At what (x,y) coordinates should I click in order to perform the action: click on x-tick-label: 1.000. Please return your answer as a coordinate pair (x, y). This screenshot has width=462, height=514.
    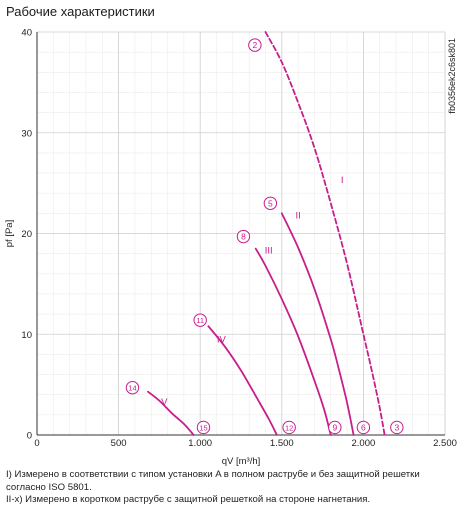
    Looking at the image, I should click on (200, 443).